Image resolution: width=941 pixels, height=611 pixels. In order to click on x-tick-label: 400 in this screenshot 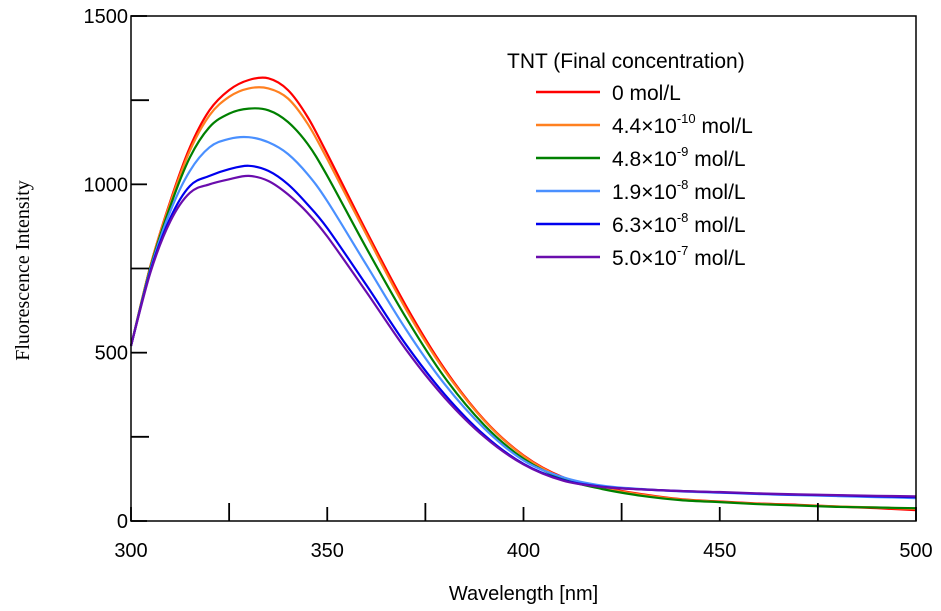, I will do `click(523, 551)`.